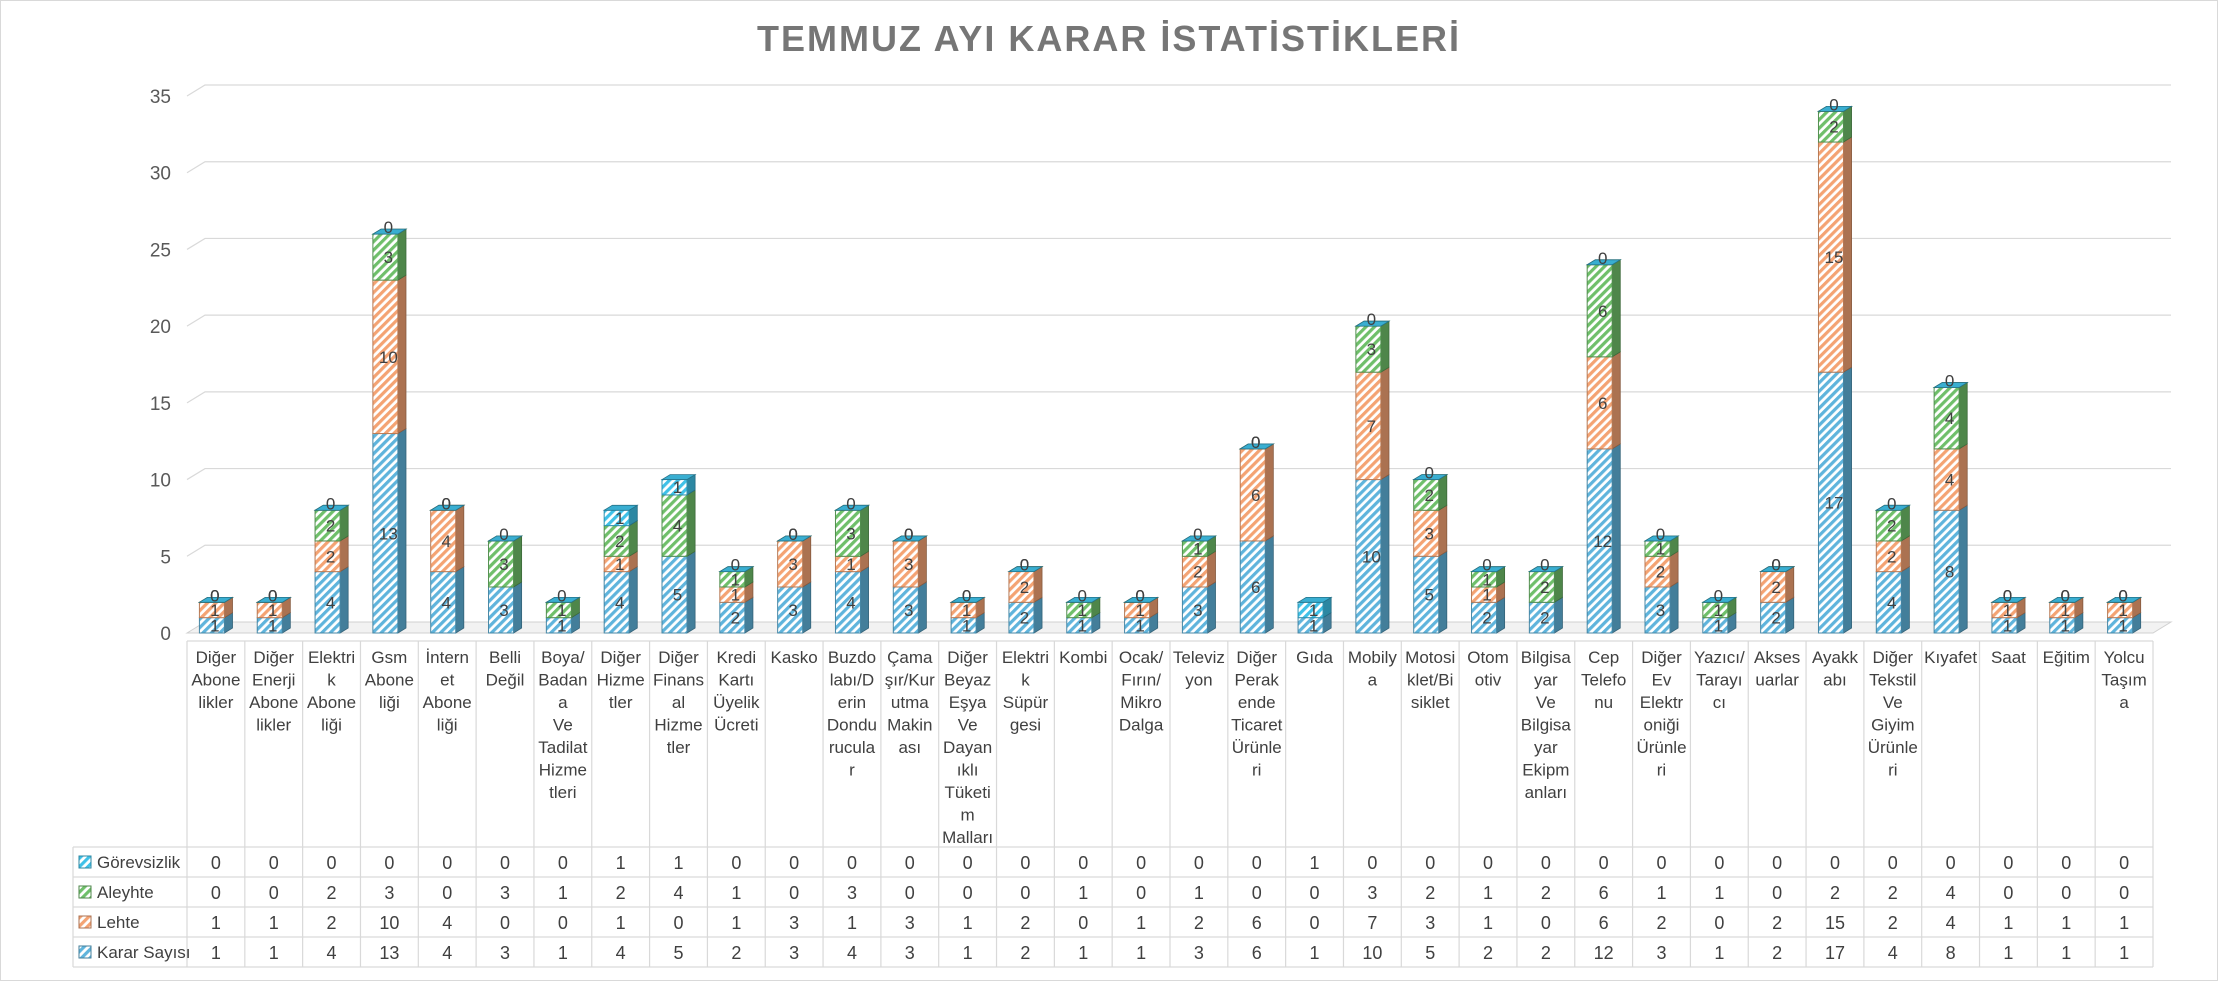 The height and width of the screenshot is (985, 2218). Describe the element at coordinates (1546, 725) in the screenshot. I see `category-label: Bilgisa yar Ve Bilgisa yar Ekipm anları` at that location.